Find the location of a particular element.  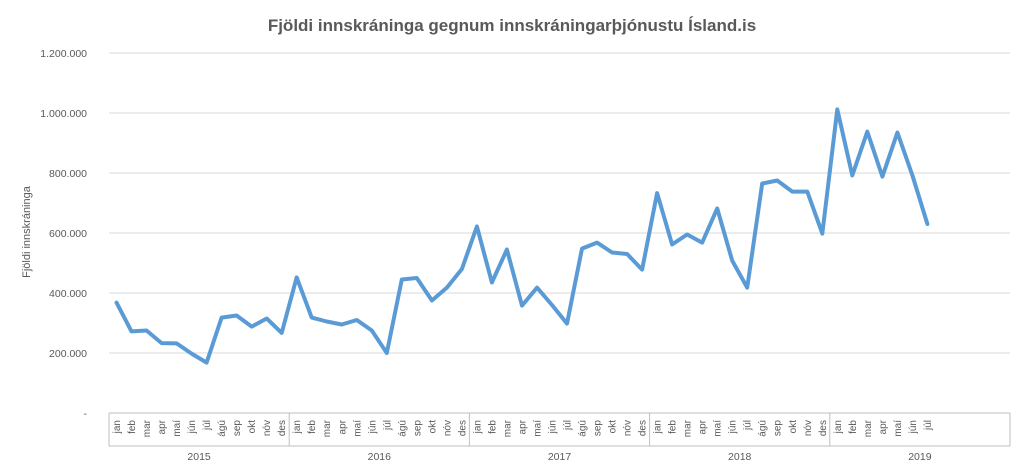

year-label: 2016 is located at coordinates (380, 457).